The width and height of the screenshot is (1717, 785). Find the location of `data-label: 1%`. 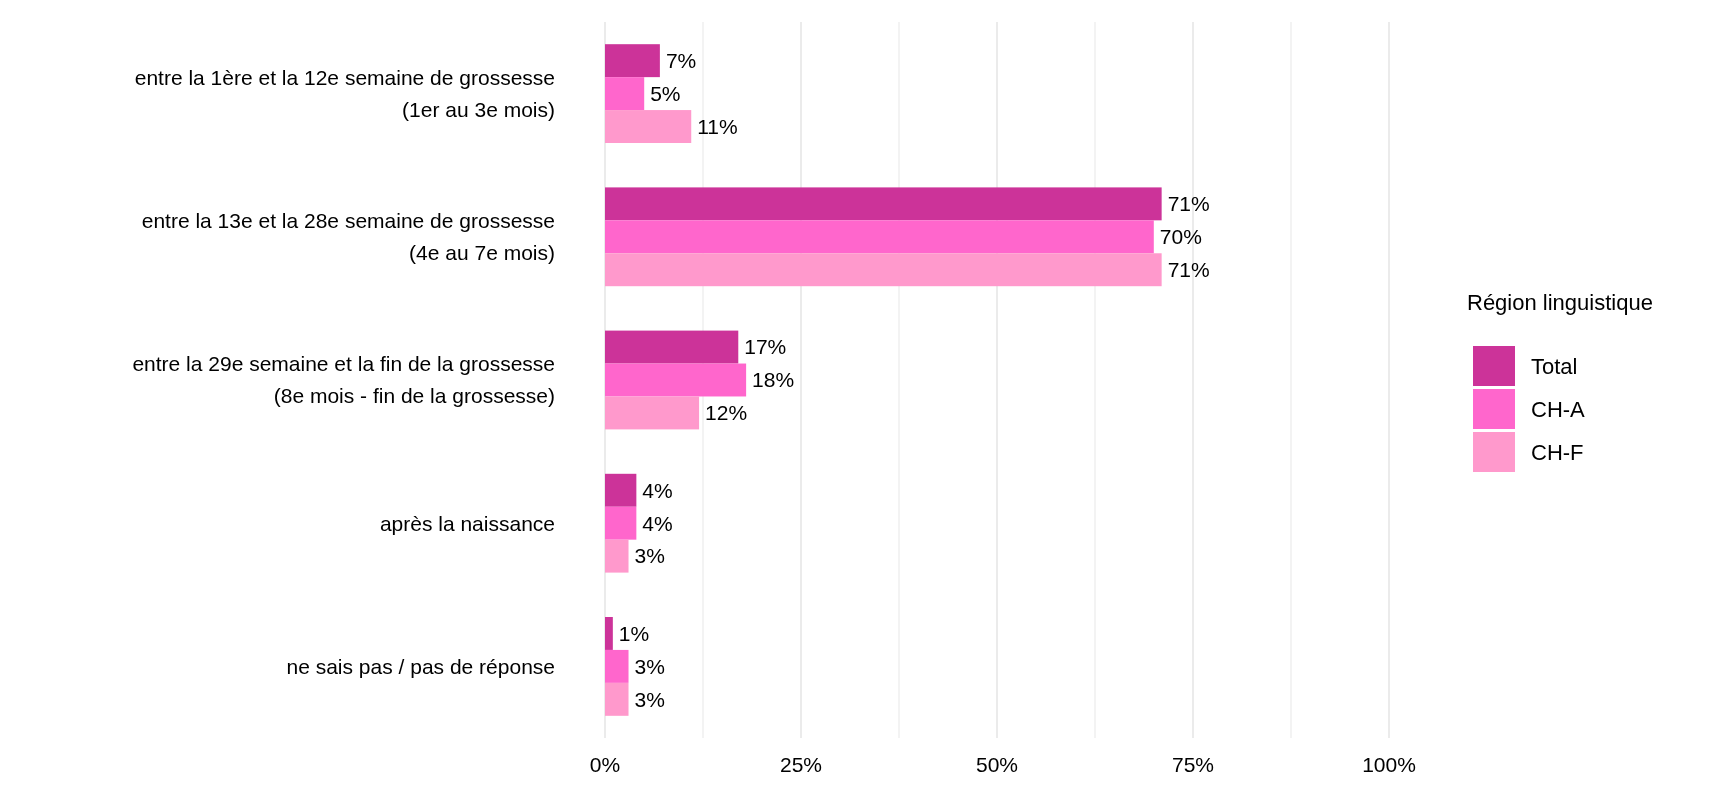

data-label: 1% is located at coordinates (634, 633).